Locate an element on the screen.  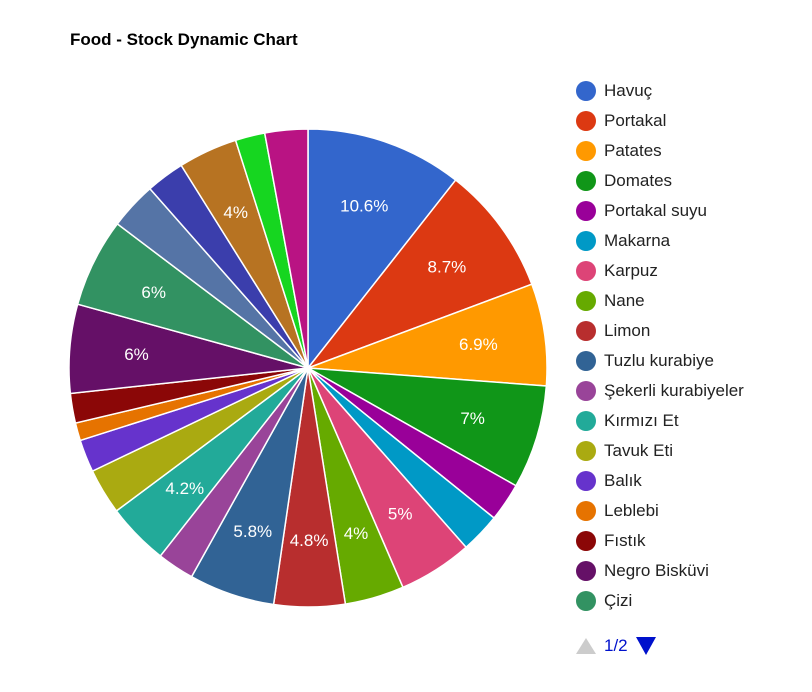
legend-item: Kırmızı Et is located at coordinates (660, 421).